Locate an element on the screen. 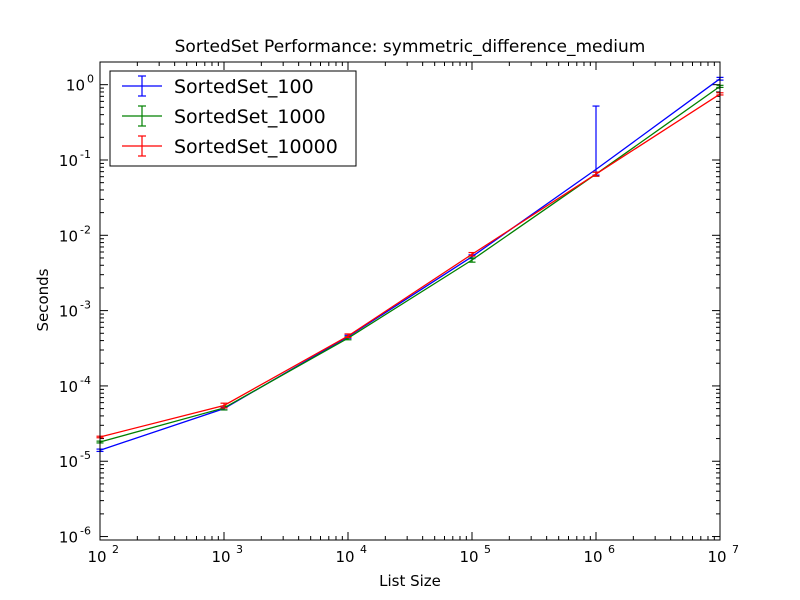  x-tick-label-exponent: 6 is located at coordinates (611, 549).